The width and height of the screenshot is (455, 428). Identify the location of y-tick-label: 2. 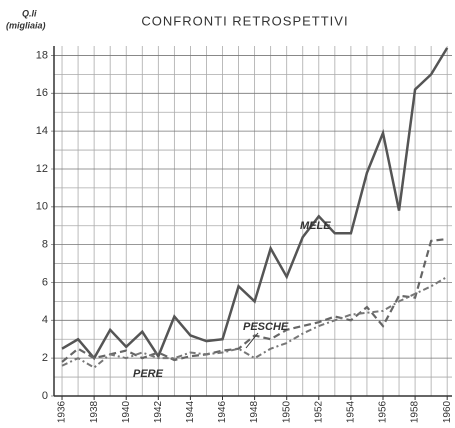
(45, 358).